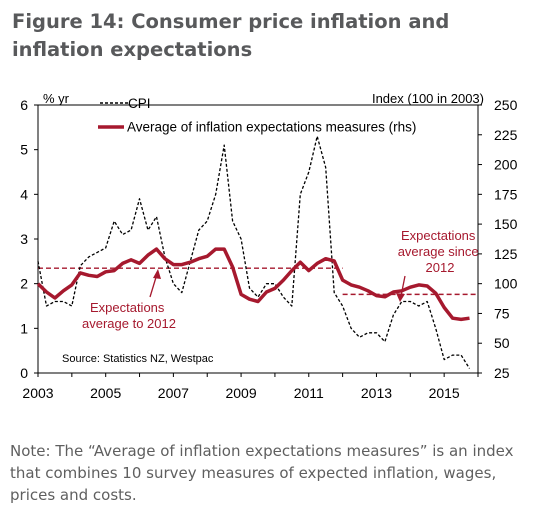  What do you see at coordinates (24, 105) in the screenshot?
I see `left-tick-label: 6` at bounding box center [24, 105].